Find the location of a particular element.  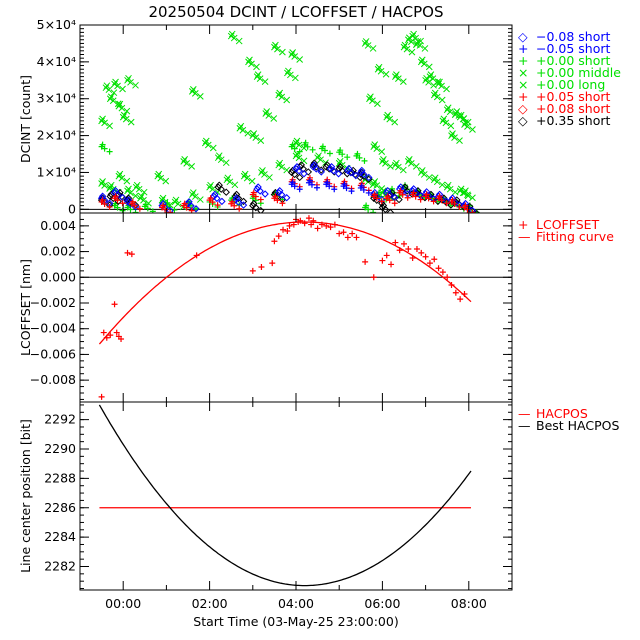

legend-label: +0.05 short is located at coordinates (573, 96).